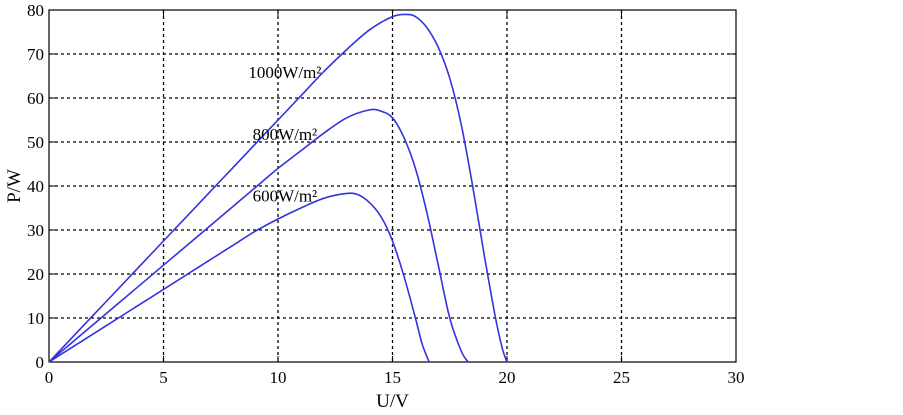  I want to click on y-tick-label: 30, so click(35, 230).